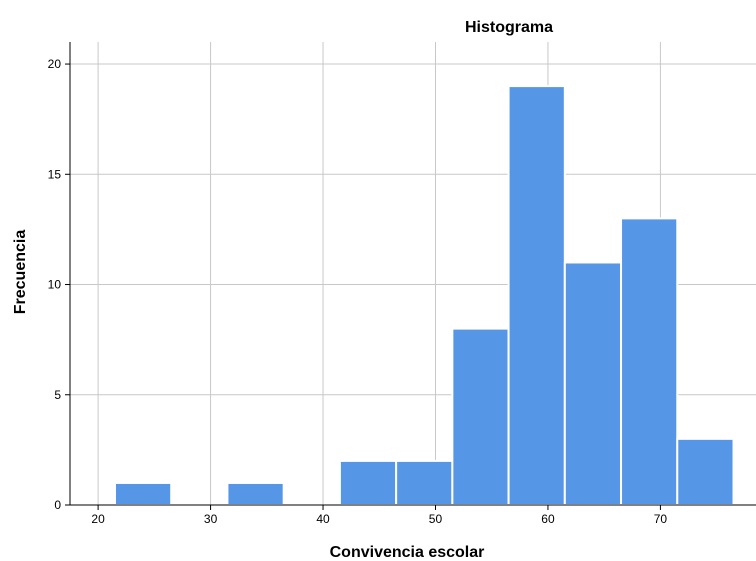 This screenshot has height=561, width=756. I want to click on x-tick-label: 60, so click(548, 519).